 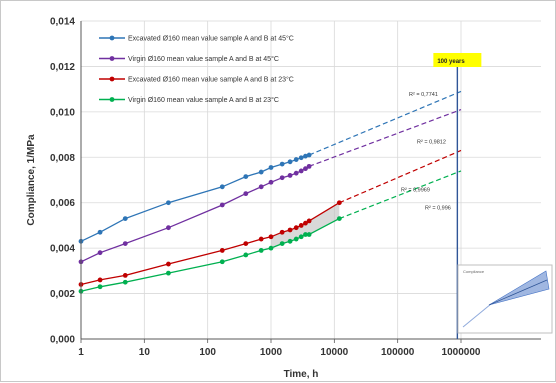 I want to click on inset-label: Compliance, so click(x=474, y=271).